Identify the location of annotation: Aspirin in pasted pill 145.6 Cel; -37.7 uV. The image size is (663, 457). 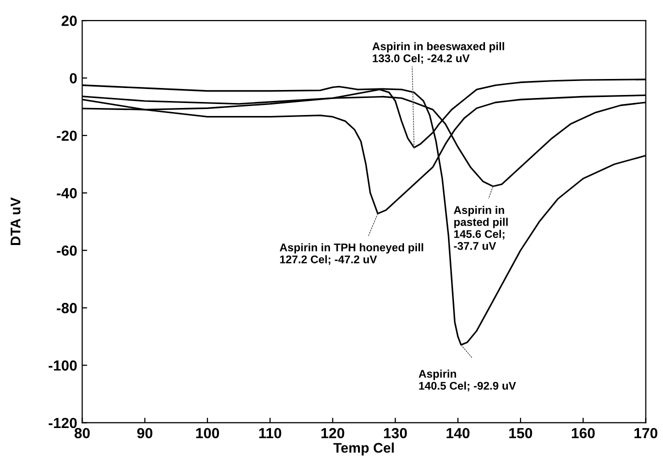
(481, 228).